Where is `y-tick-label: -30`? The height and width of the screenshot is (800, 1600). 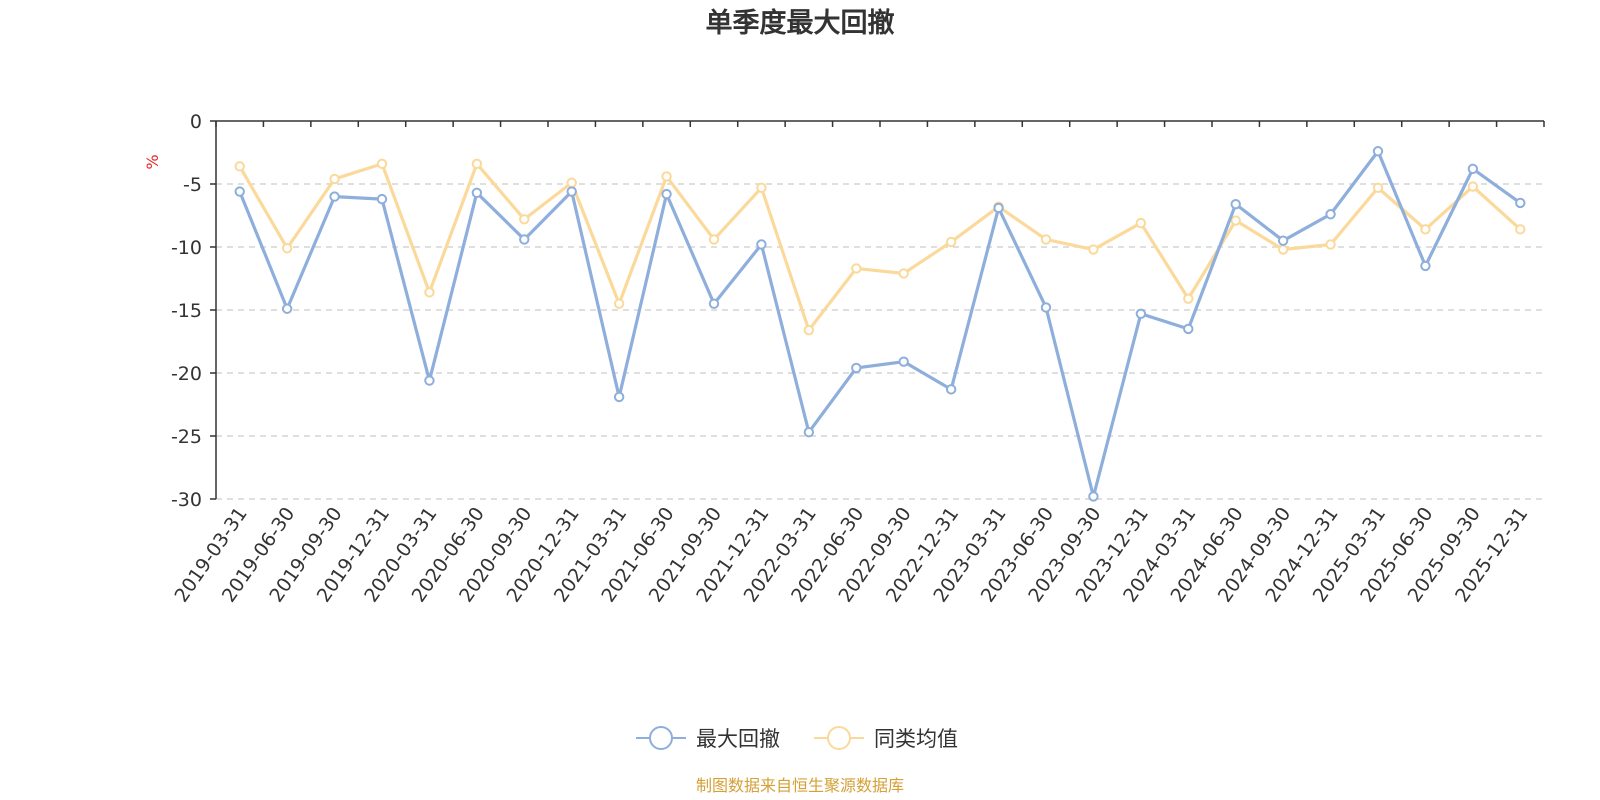
y-tick-label: -30 is located at coordinates (186, 500).